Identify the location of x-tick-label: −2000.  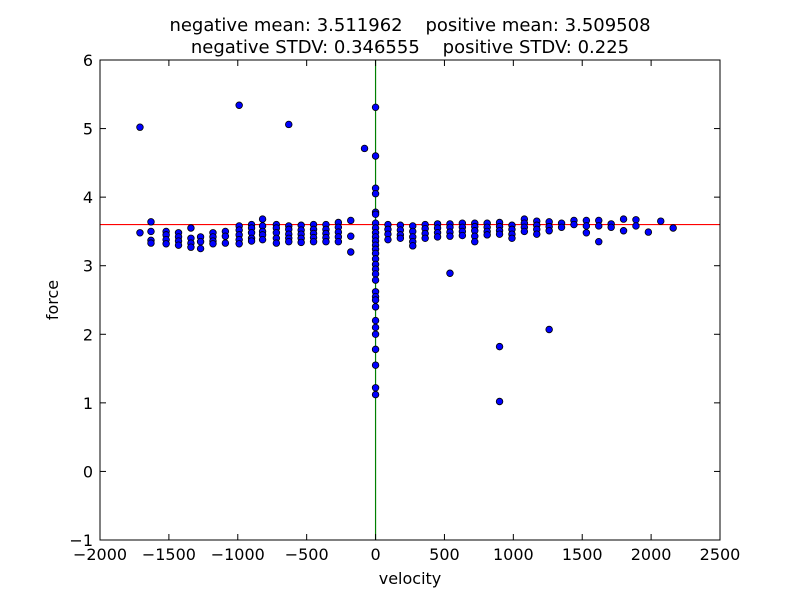
(100, 554).